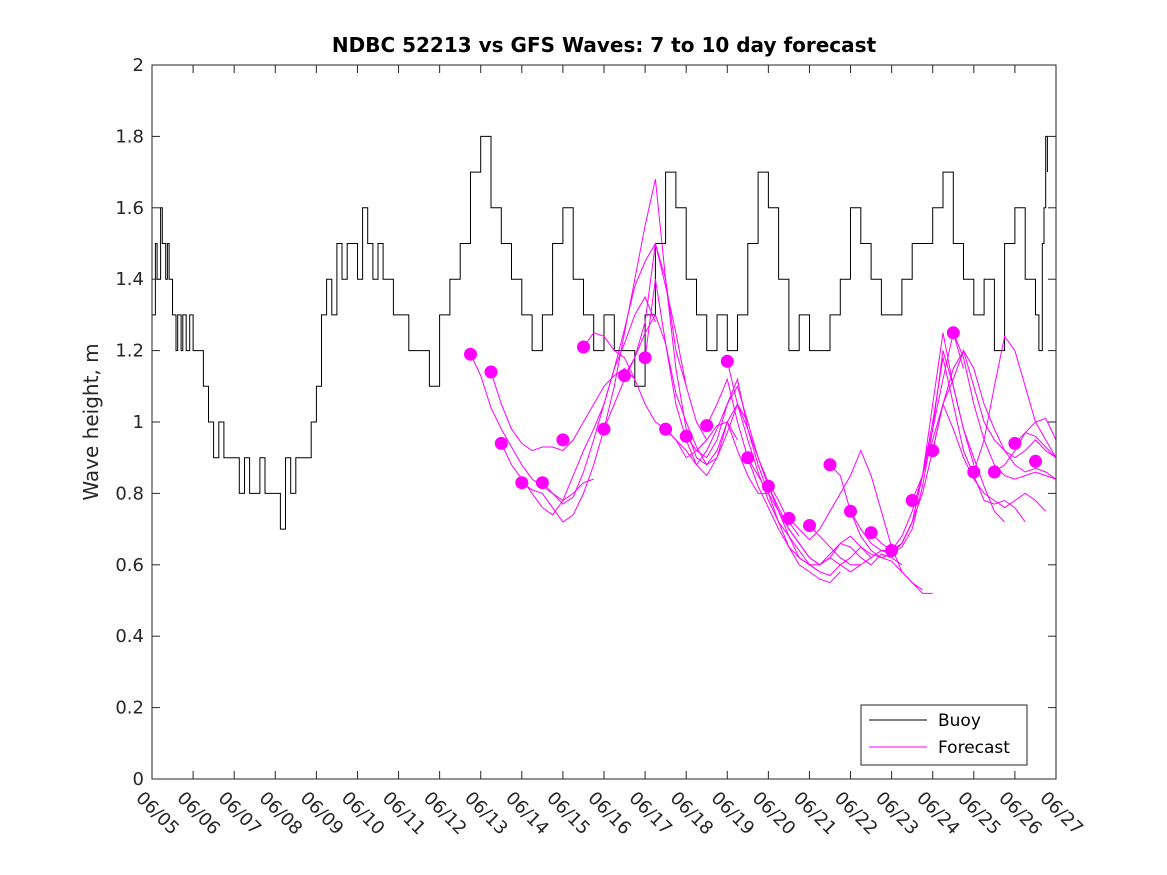  Describe the element at coordinates (959, 721) in the screenshot. I see `legend-buoy-label: Buoy` at that location.